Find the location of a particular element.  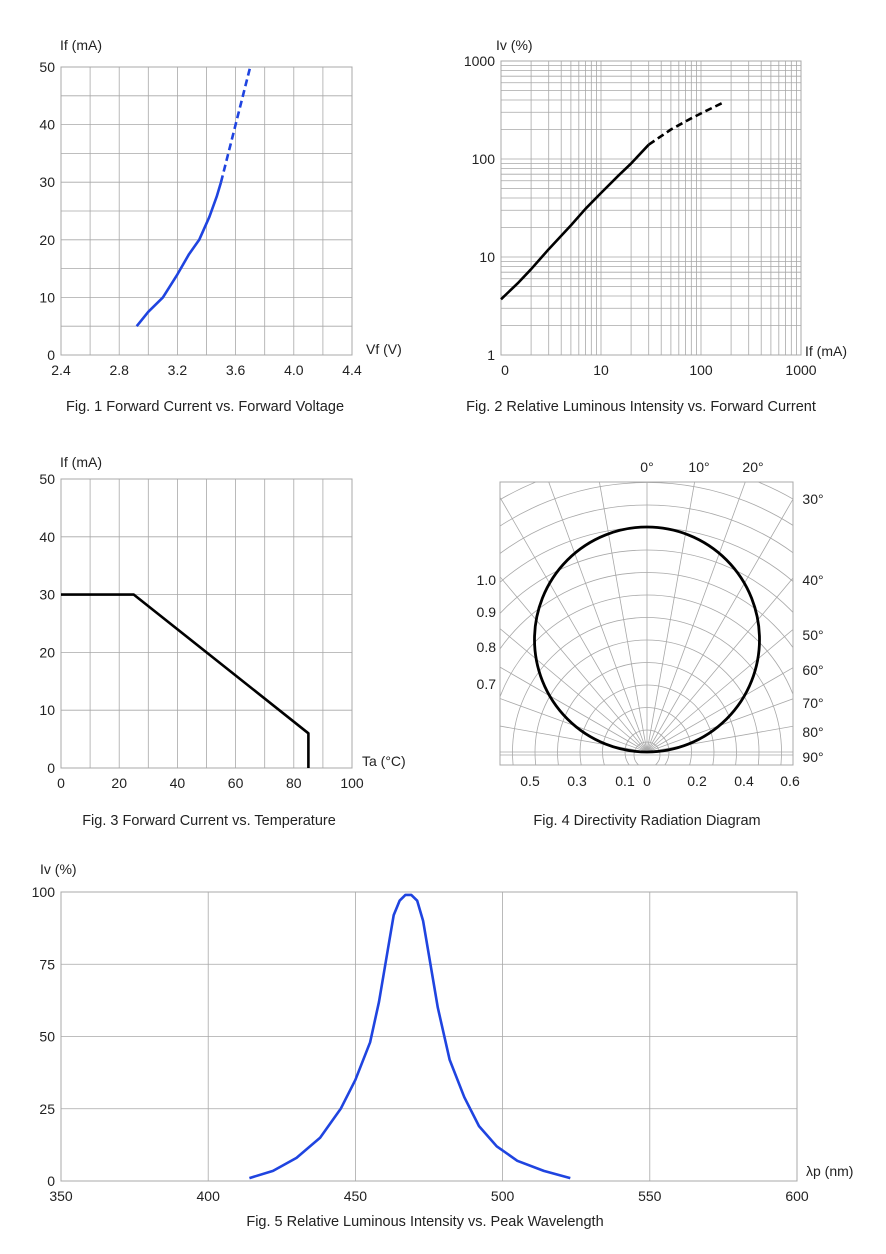

angle-label: 10° is located at coordinates (698, 467).